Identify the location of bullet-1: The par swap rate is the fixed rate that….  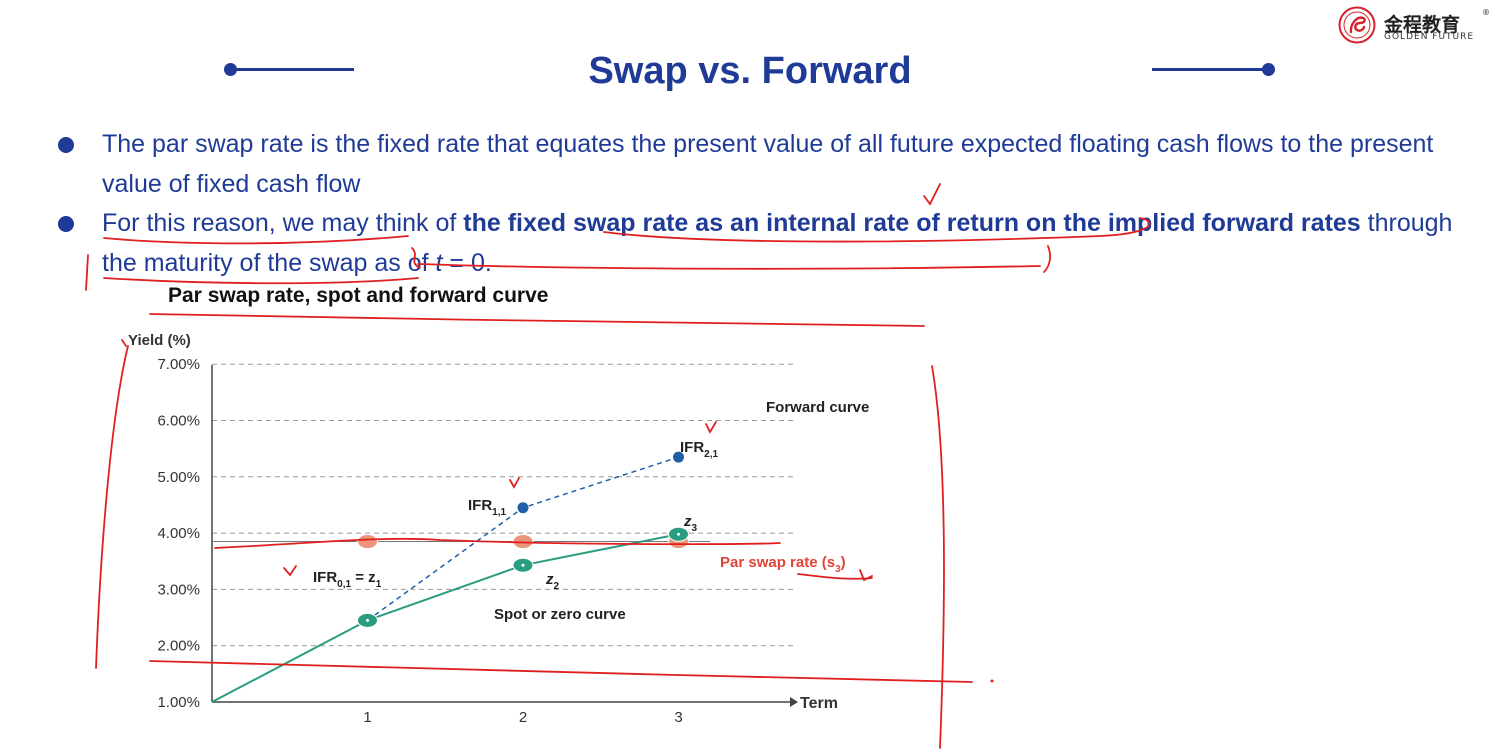
(758, 164).